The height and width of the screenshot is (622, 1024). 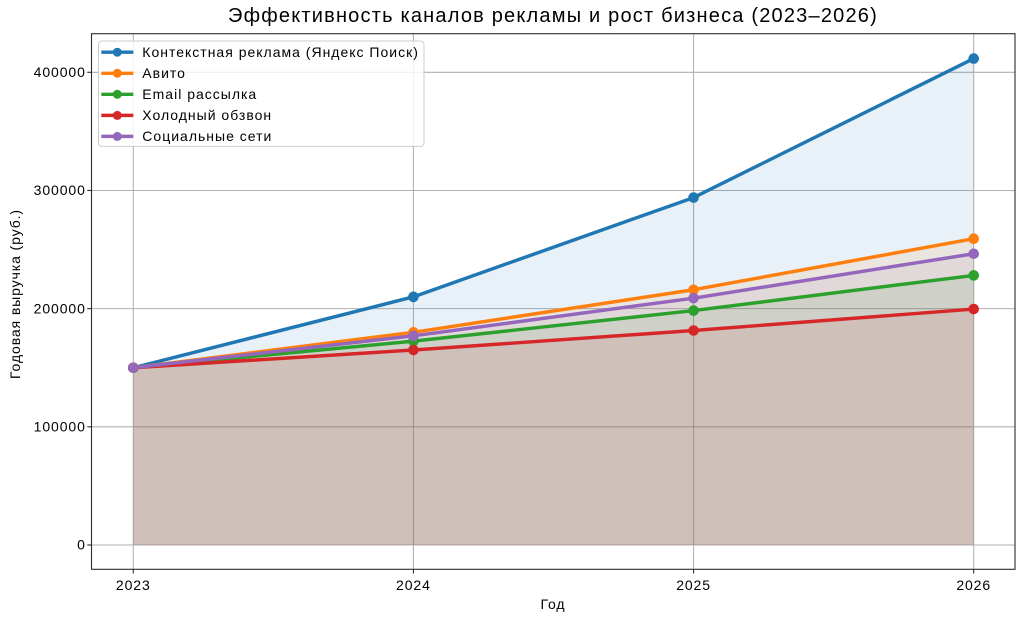 I want to click on svg-text: 2023, so click(x=133, y=585).